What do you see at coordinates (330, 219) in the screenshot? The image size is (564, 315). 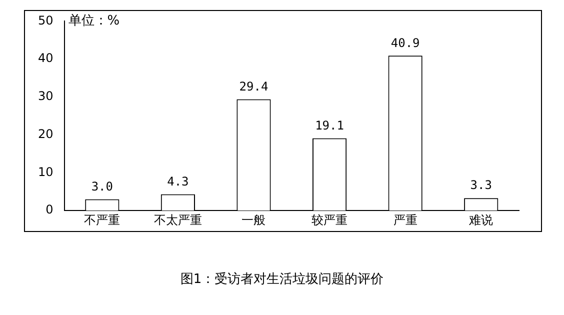 I see `x-tick-label: 较严重` at bounding box center [330, 219].